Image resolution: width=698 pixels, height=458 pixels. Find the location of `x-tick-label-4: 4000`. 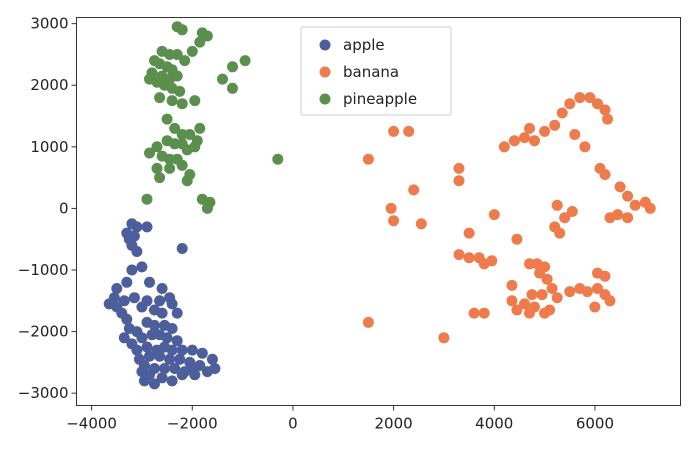

x-tick-label-4: 4000 is located at coordinates (494, 424).